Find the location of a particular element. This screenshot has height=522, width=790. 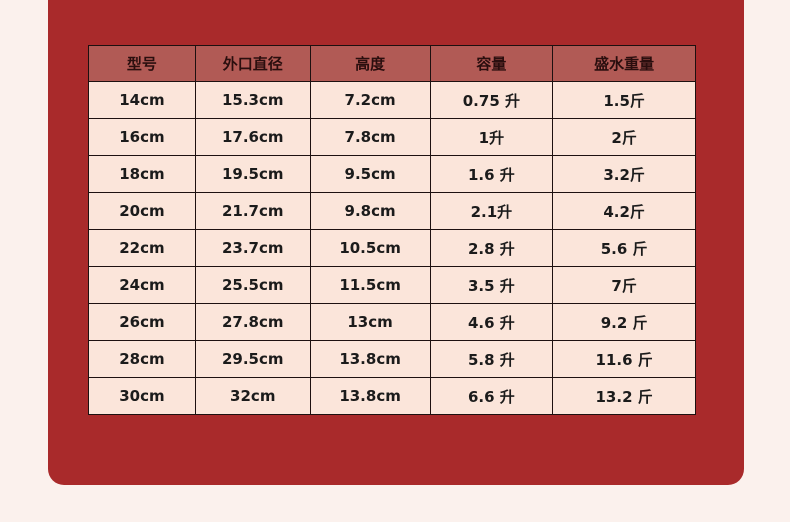

table-cell: 6.6 升 is located at coordinates (491, 396).